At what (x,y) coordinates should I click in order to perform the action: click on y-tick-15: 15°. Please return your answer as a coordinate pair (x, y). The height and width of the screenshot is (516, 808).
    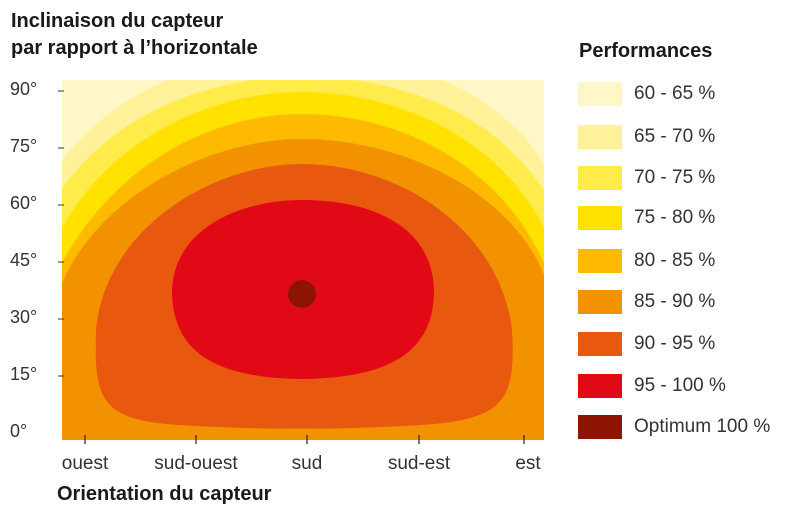
    Looking at the image, I should click on (24, 374).